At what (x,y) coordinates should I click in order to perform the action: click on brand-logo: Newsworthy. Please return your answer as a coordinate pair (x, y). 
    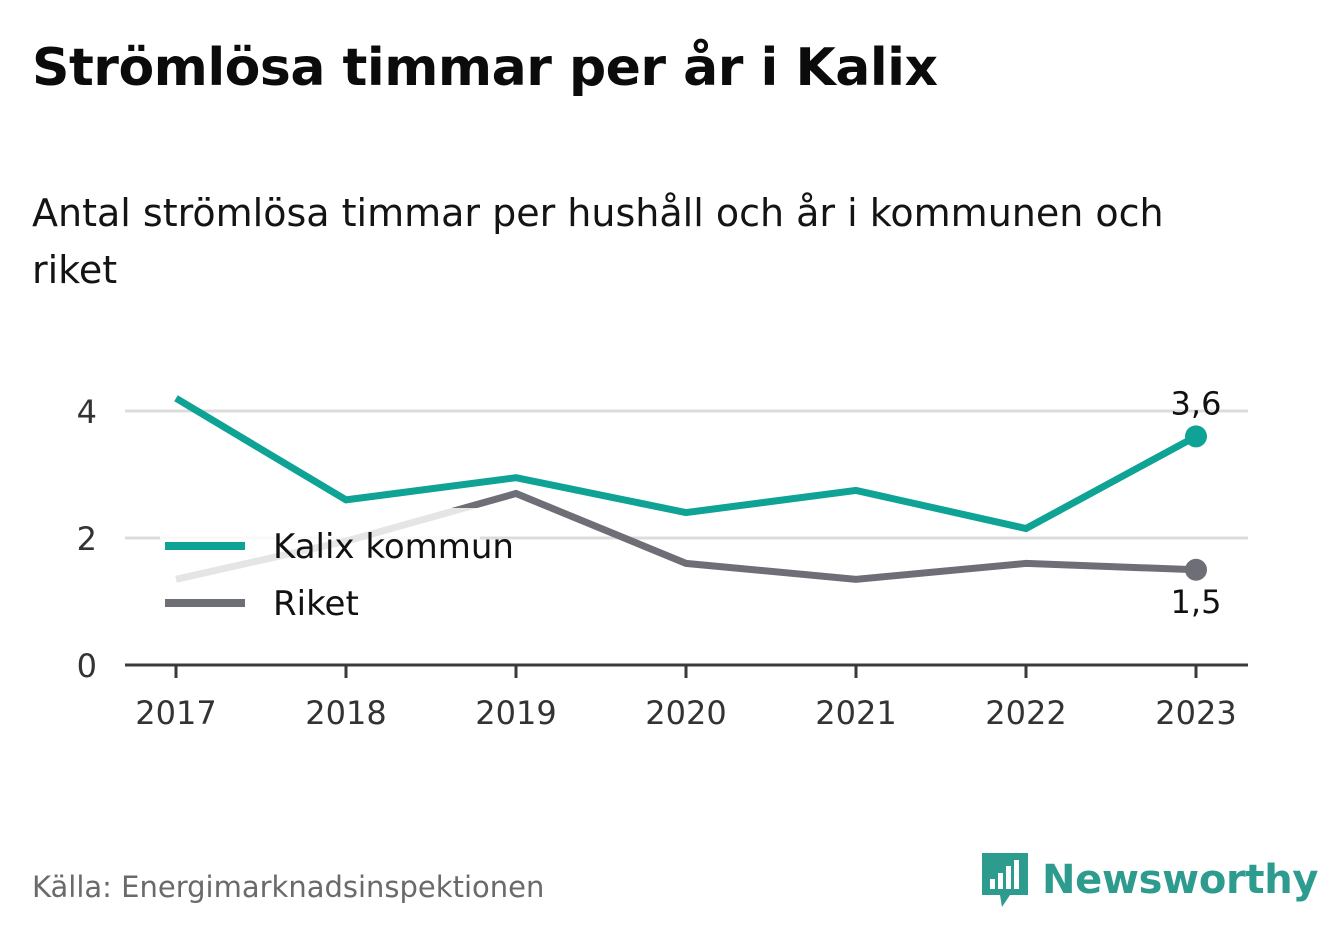
    Looking at the image, I should click on (1149, 880).